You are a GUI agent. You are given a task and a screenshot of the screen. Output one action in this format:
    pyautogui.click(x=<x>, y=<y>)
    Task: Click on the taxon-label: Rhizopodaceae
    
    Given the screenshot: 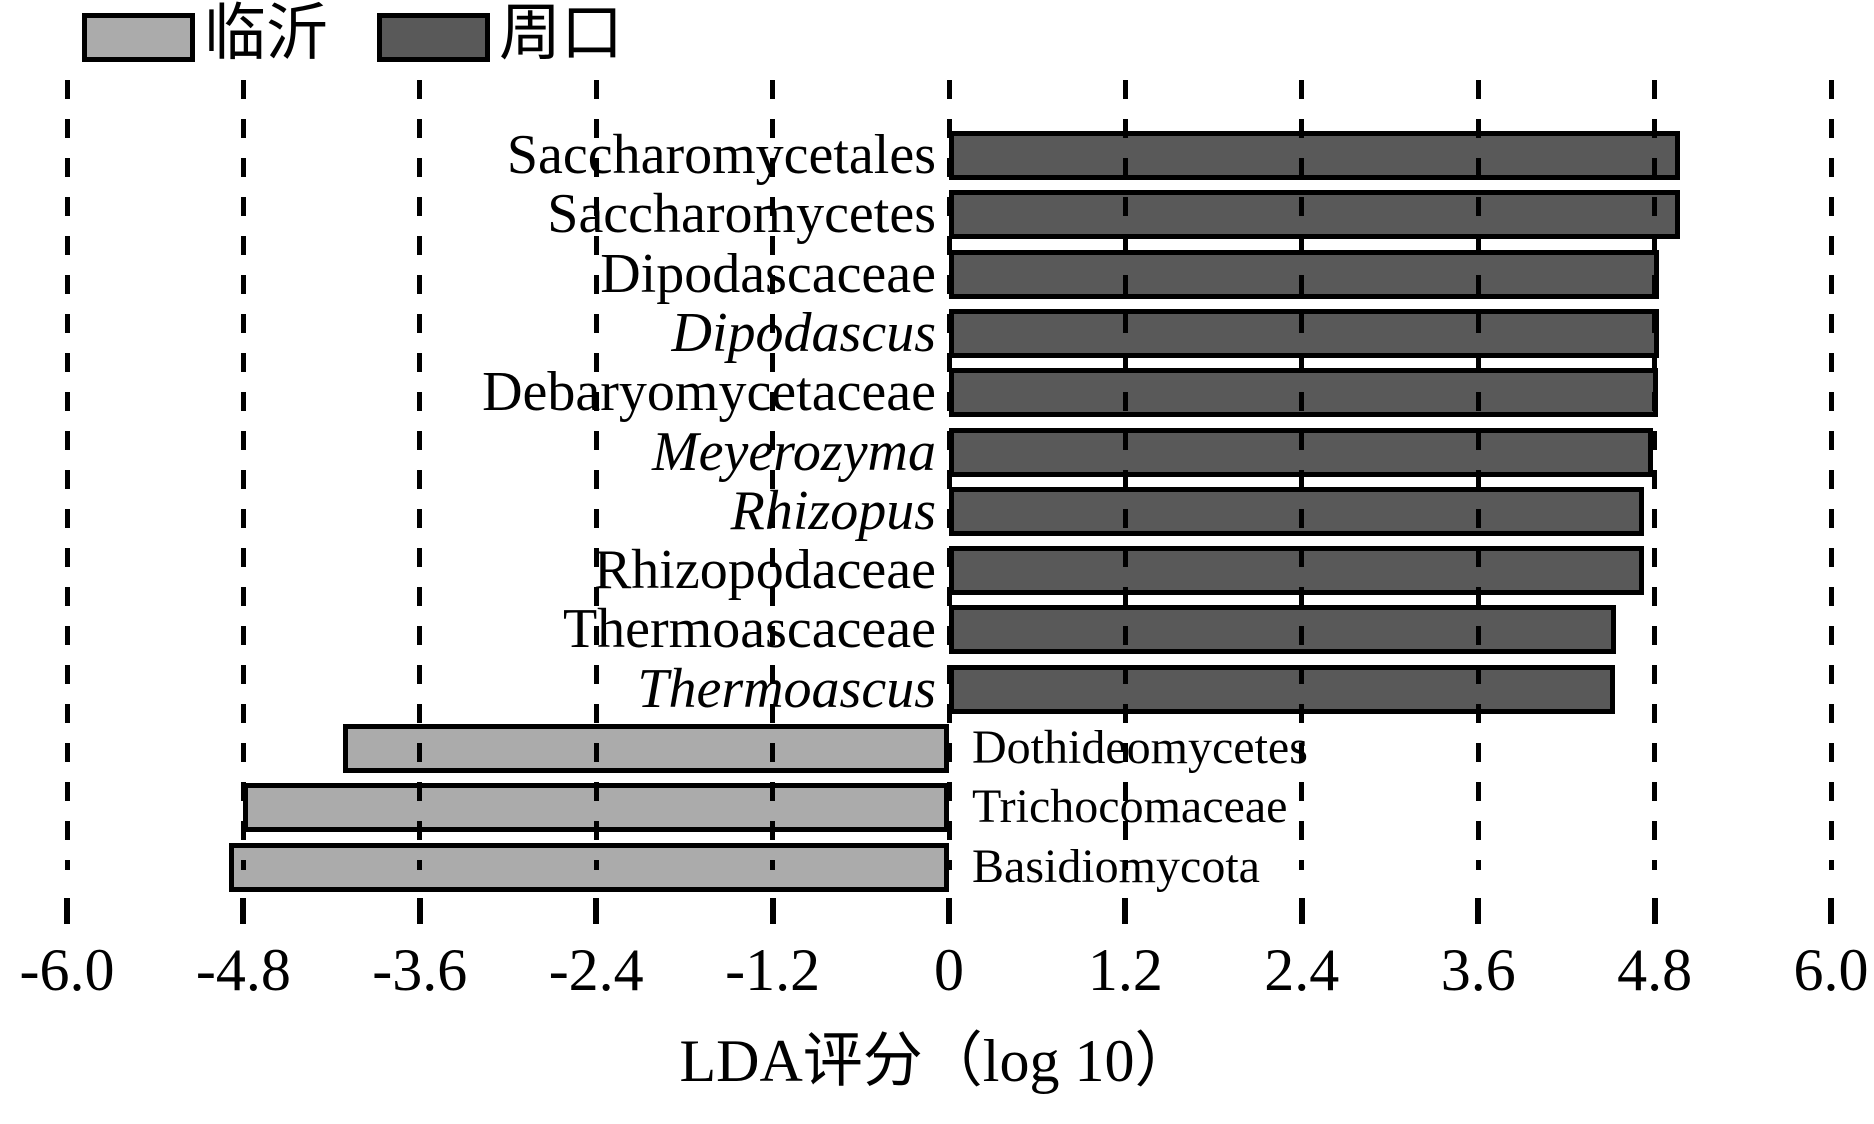 What is the action you would take?
    pyautogui.click(x=764, y=570)
    